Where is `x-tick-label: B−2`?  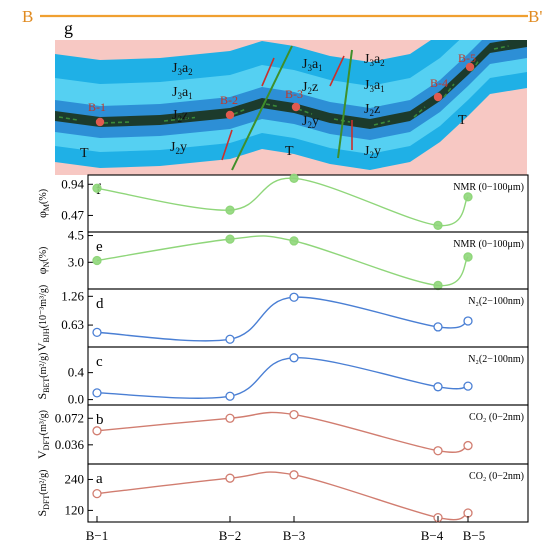
x-tick-label: B−2 is located at coordinates (230, 535).